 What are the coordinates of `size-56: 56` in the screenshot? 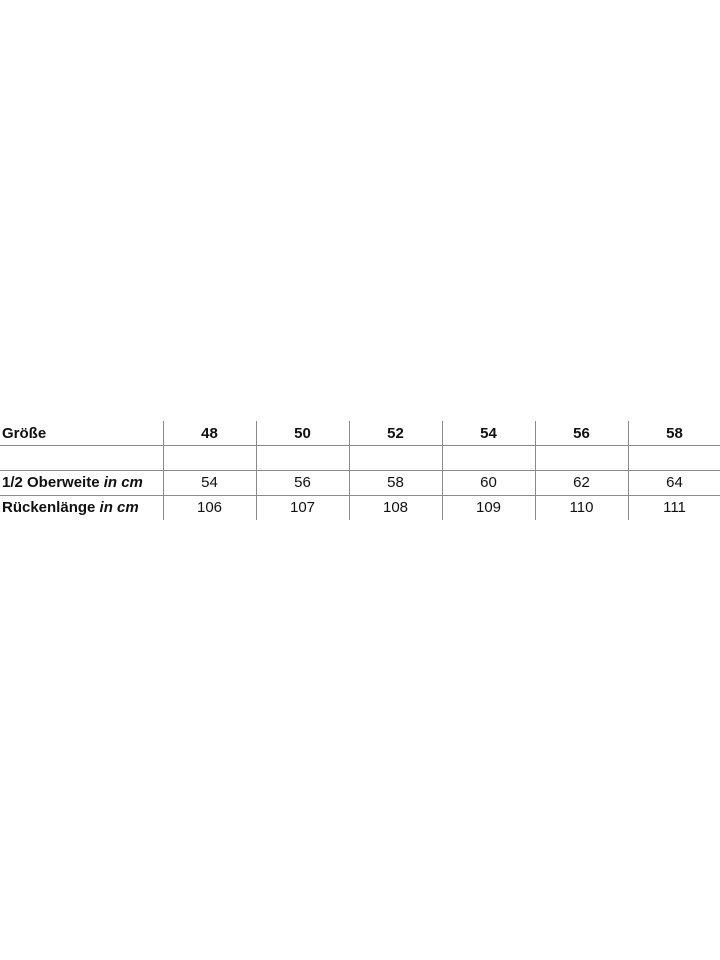 It's located at (581, 433).